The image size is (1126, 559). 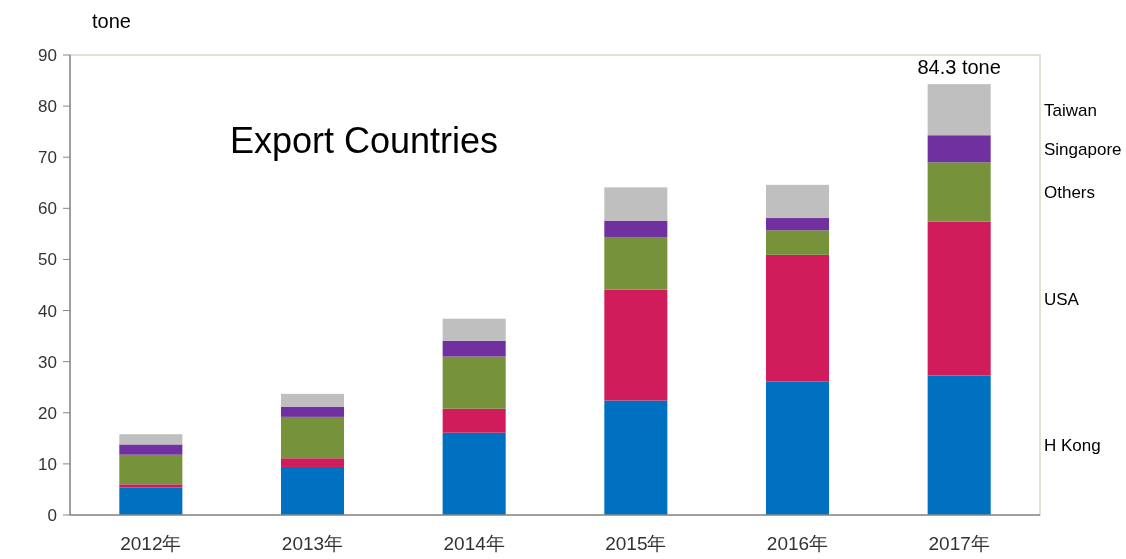 What do you see at coordinates (47, 260) in the screenshot?
I see `y-tick-label: 50` at bounding box center [47, 260].